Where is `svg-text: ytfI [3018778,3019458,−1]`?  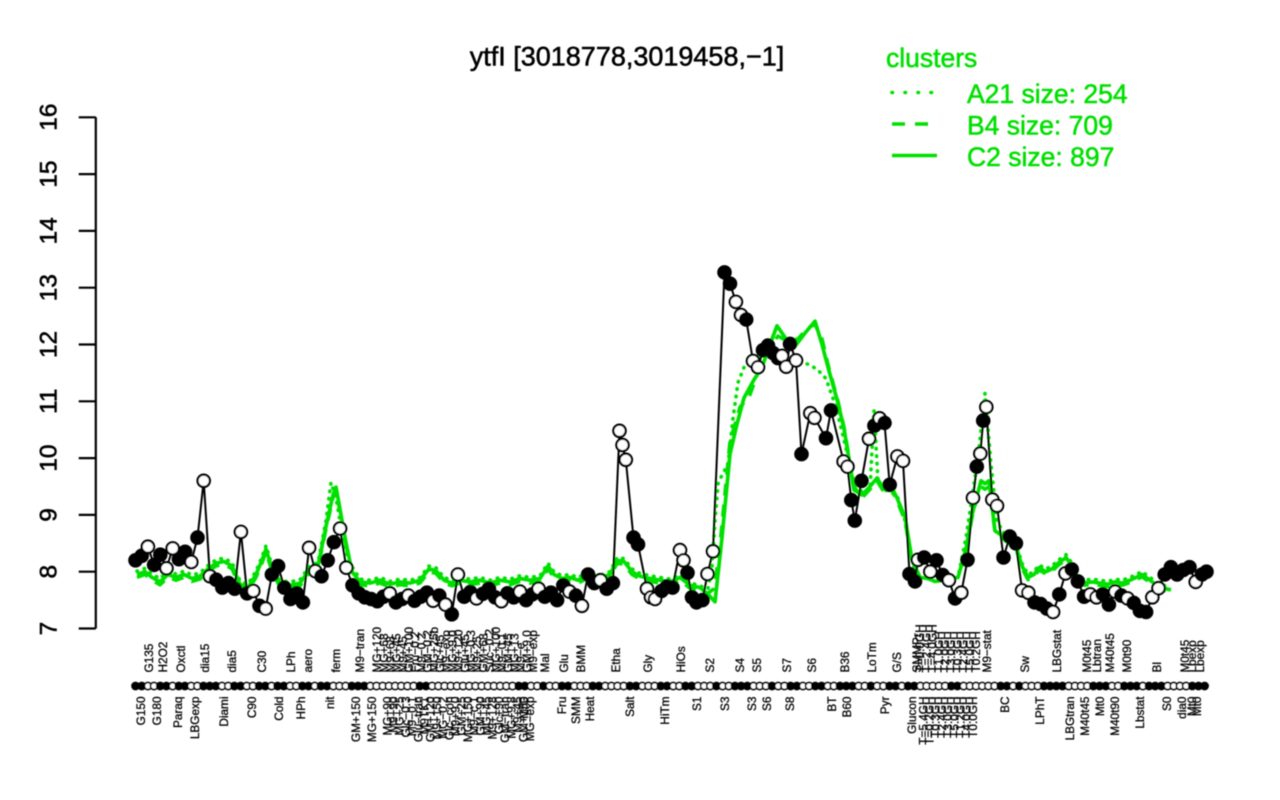 svg-text: ytfI [3018778,3019458,−1] is located at coordinates (627, 57).